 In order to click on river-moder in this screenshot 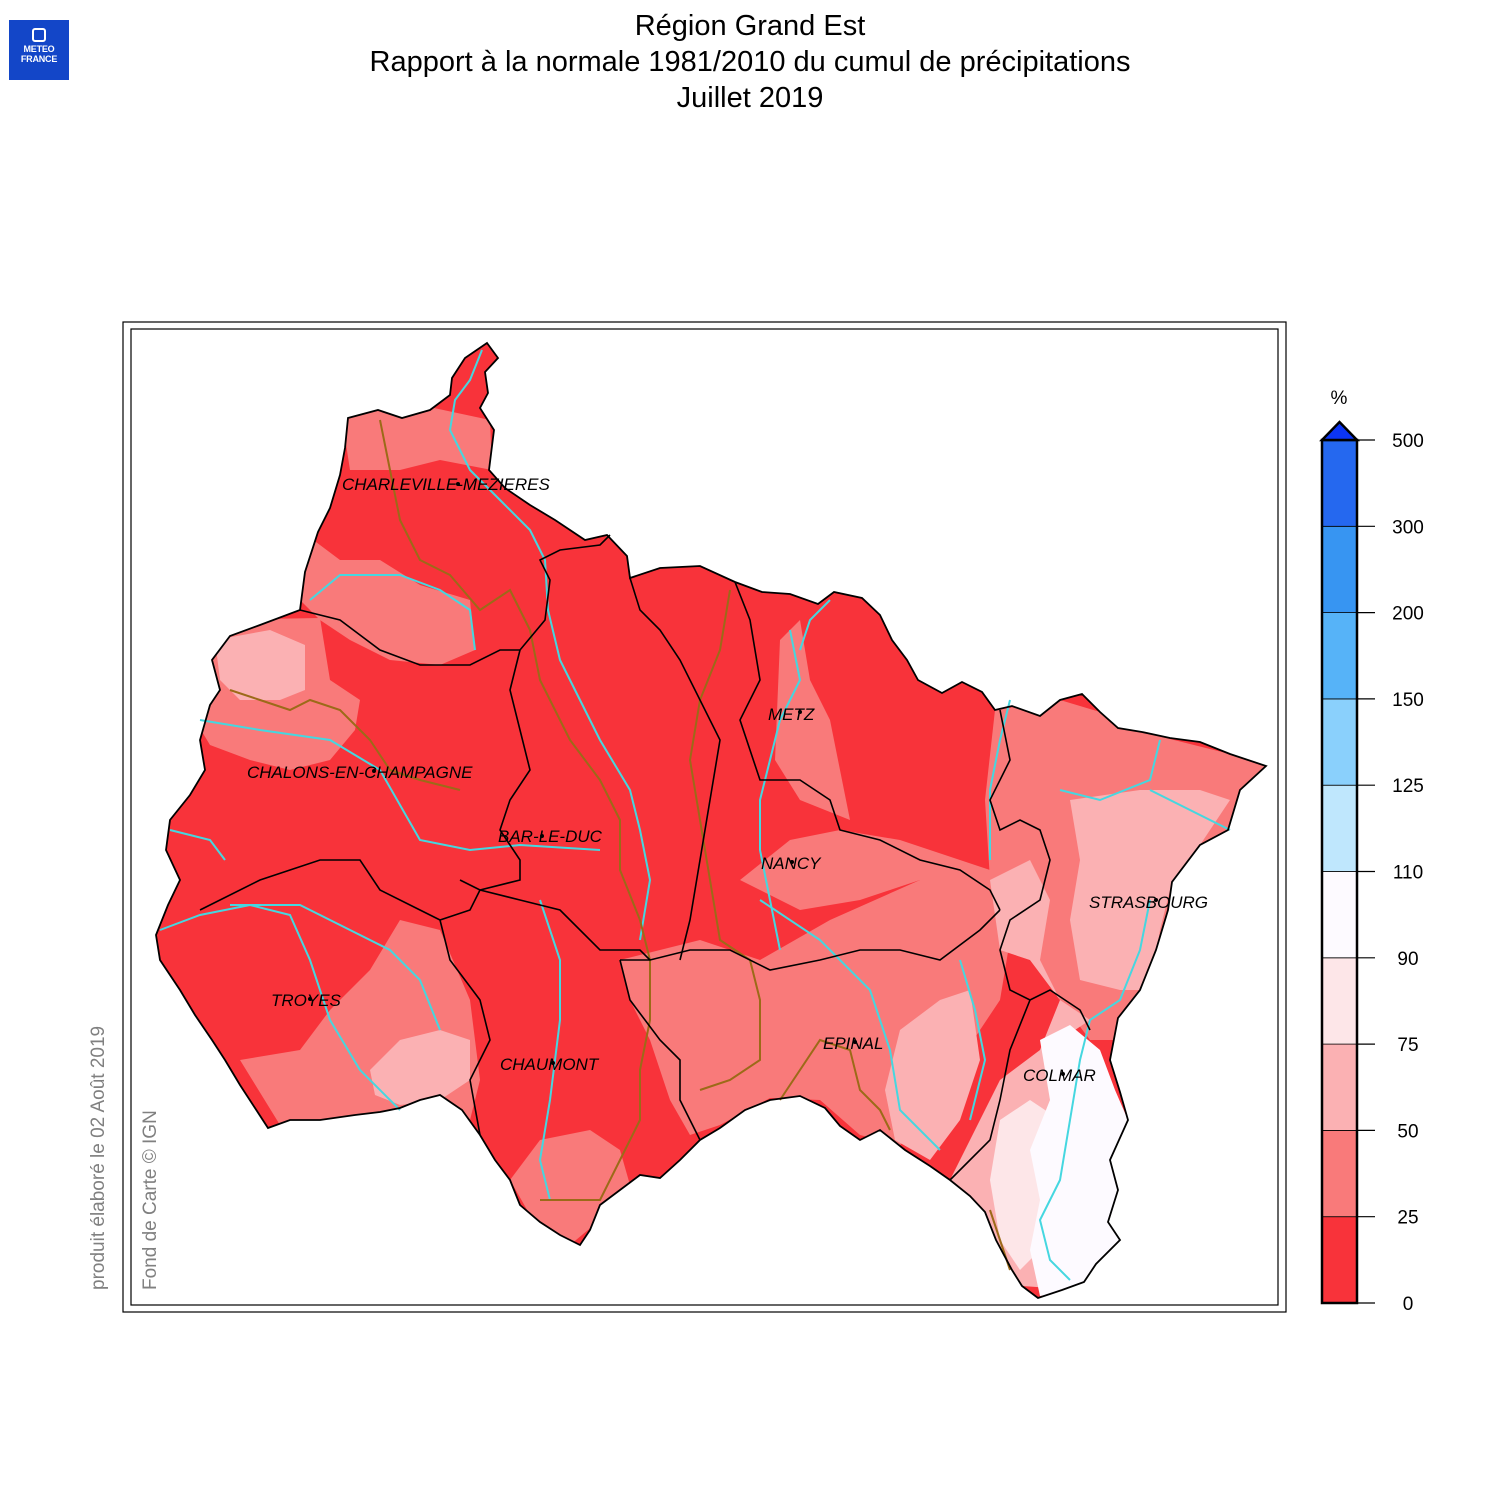, I will do `click(1145, 785)`.